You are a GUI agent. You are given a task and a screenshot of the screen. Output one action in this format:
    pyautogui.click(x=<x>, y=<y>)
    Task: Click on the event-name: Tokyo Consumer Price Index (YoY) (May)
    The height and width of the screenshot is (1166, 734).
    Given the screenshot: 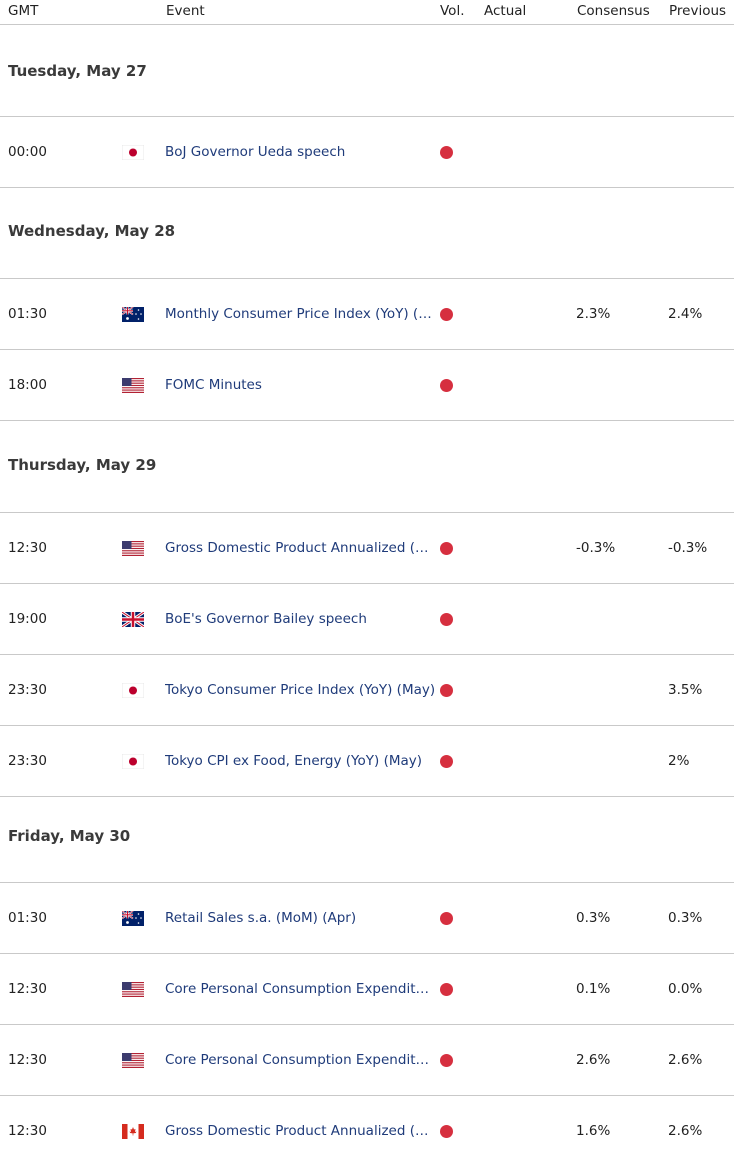 What is the action you would take?
    pyautogui.click(x=300, y=690)
    